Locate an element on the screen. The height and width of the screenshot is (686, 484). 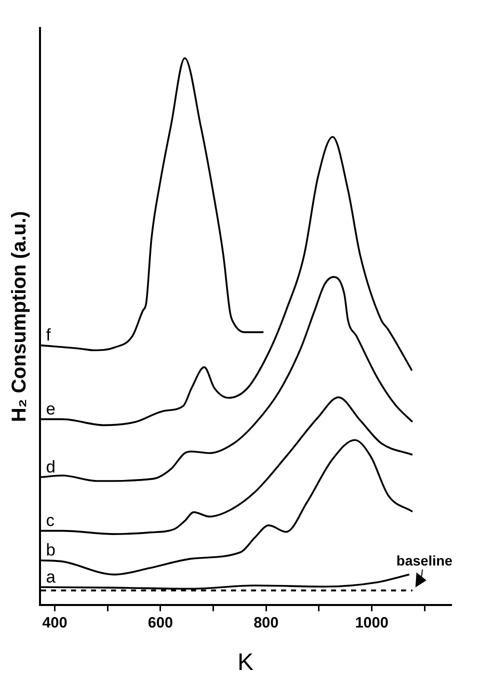
series-label: a is located at coordinates (51, 576).